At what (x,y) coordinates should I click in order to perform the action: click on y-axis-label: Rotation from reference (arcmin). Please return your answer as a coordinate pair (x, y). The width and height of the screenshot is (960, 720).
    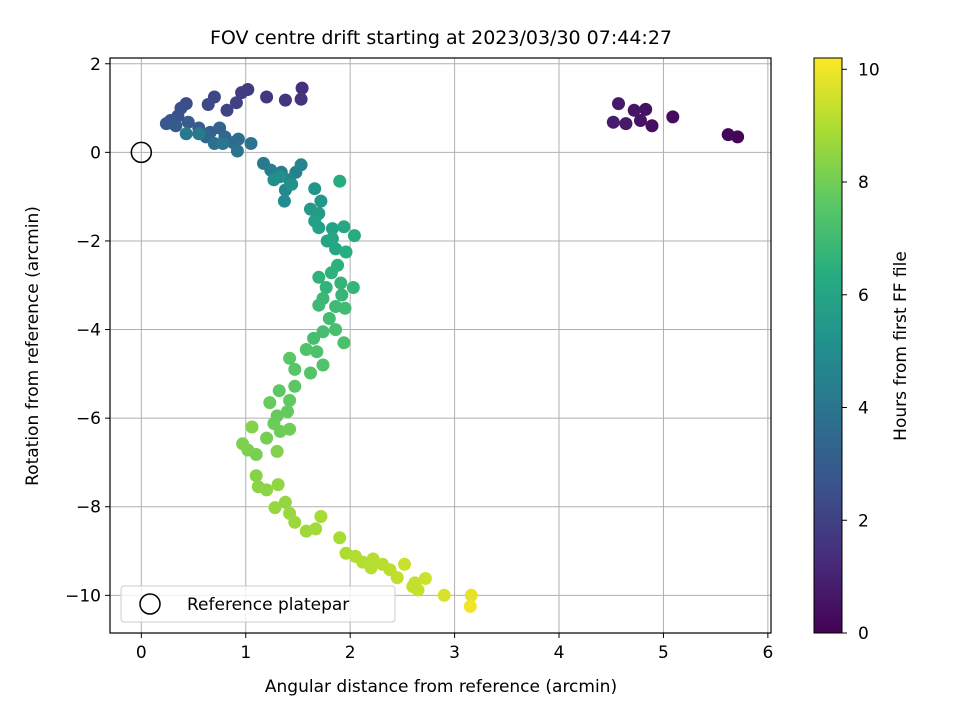
    Looking at the image, I should click on (33, 346).